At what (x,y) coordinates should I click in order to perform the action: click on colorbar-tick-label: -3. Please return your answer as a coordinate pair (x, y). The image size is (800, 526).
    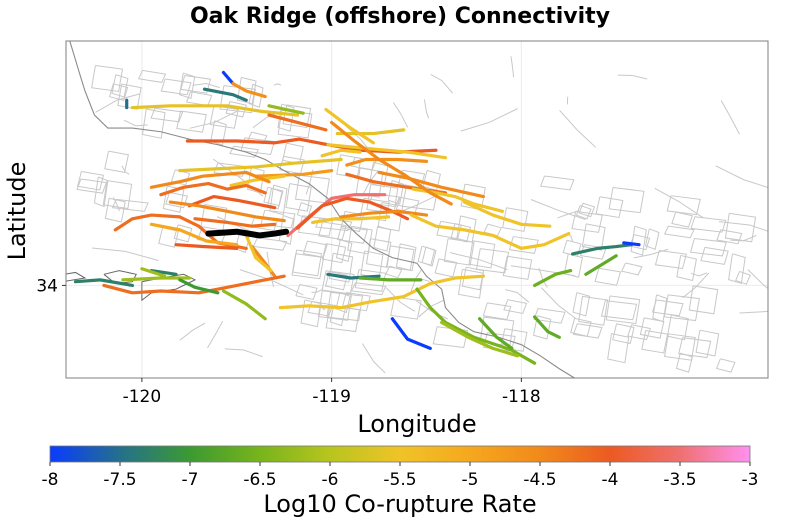
    Looking at the image, I should click on (750, 480).